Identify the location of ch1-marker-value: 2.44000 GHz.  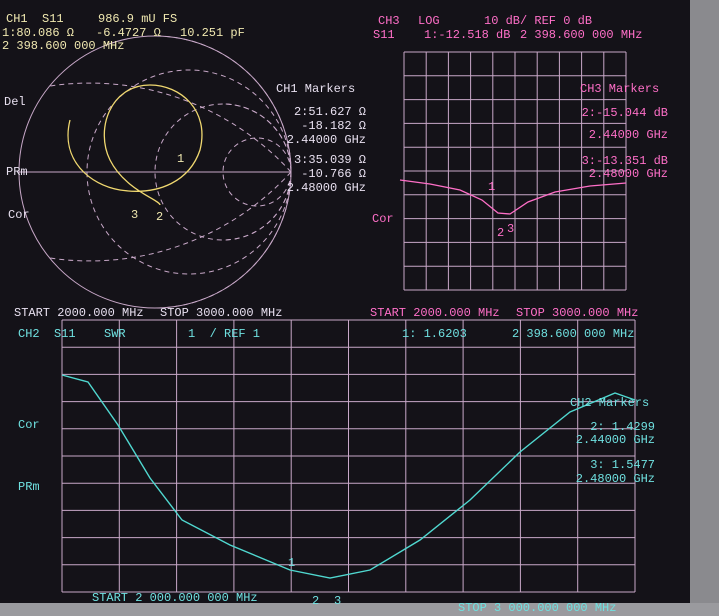
(326, 140).